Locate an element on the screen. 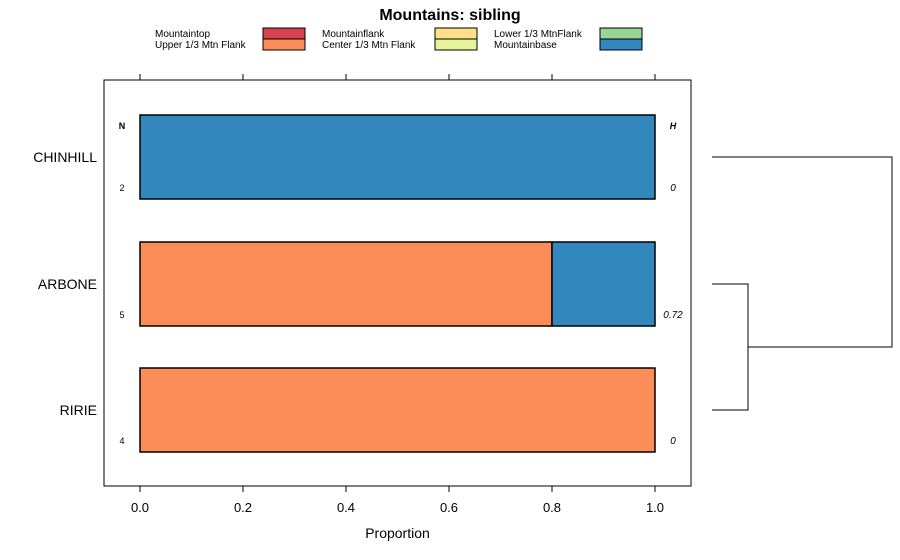 Image resolution: width=900 pixels, height=560 pixels. x-tick-label: 1.0 is located at coordinates (655, 507).